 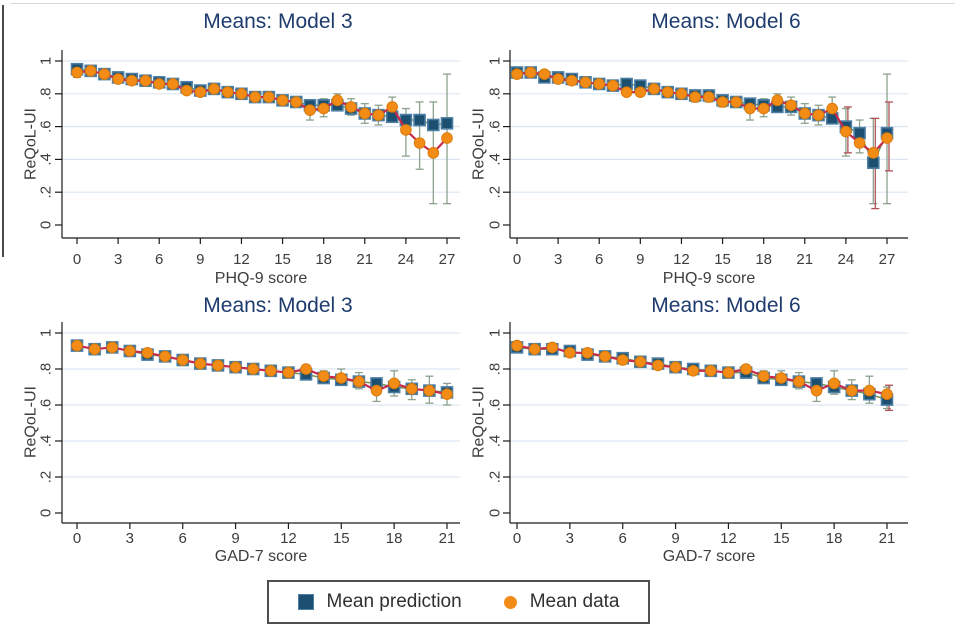 What do you see at coordinates (709, 278) in the screenshot?
I see `x-axis-title: PHQ-9 score` at bounding box center [709, 278].